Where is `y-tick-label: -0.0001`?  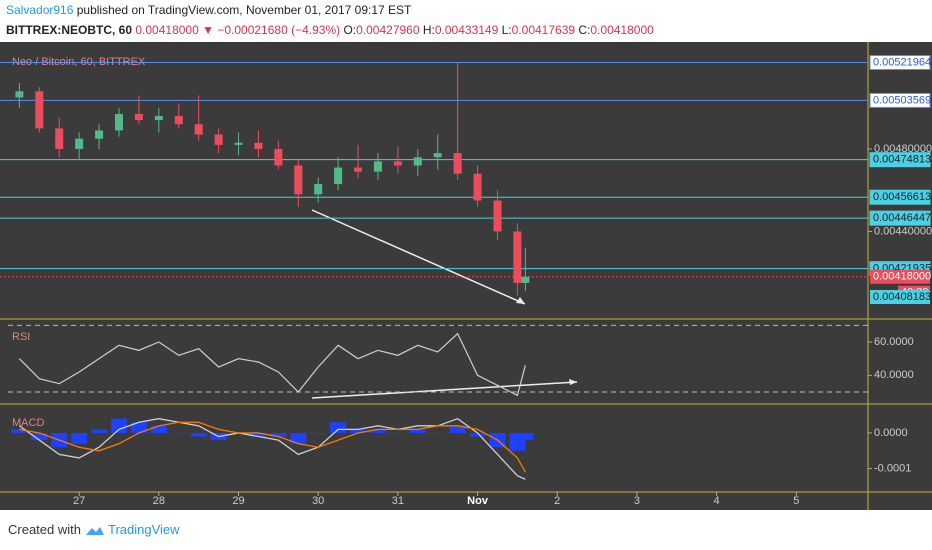
y-tick-label: -0.0001 is located at coordinates (892, 469).